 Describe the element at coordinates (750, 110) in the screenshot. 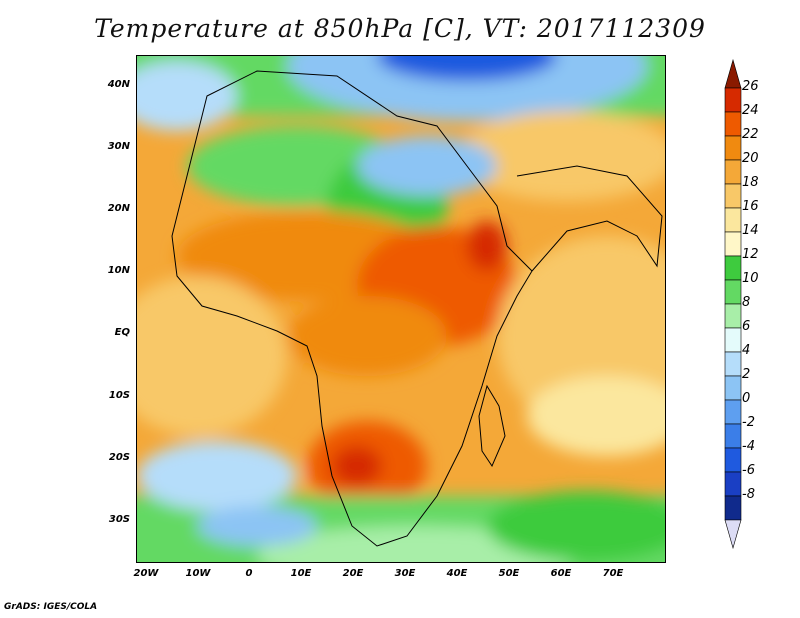

I see `colorbar-label: 24` at that location.